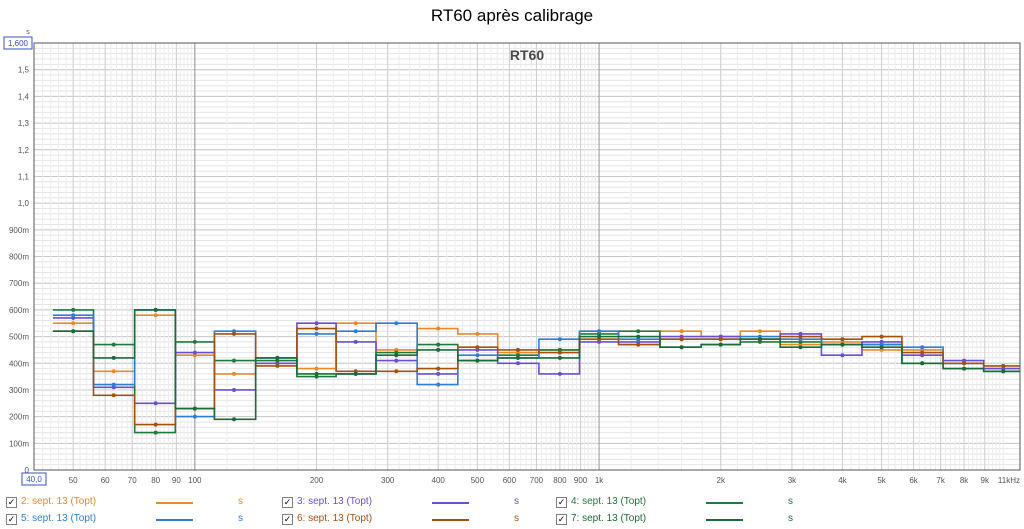  Describe the element at coordinates (599, 480) in the screenshot. I see `x-tick-label: 1k` at that location.